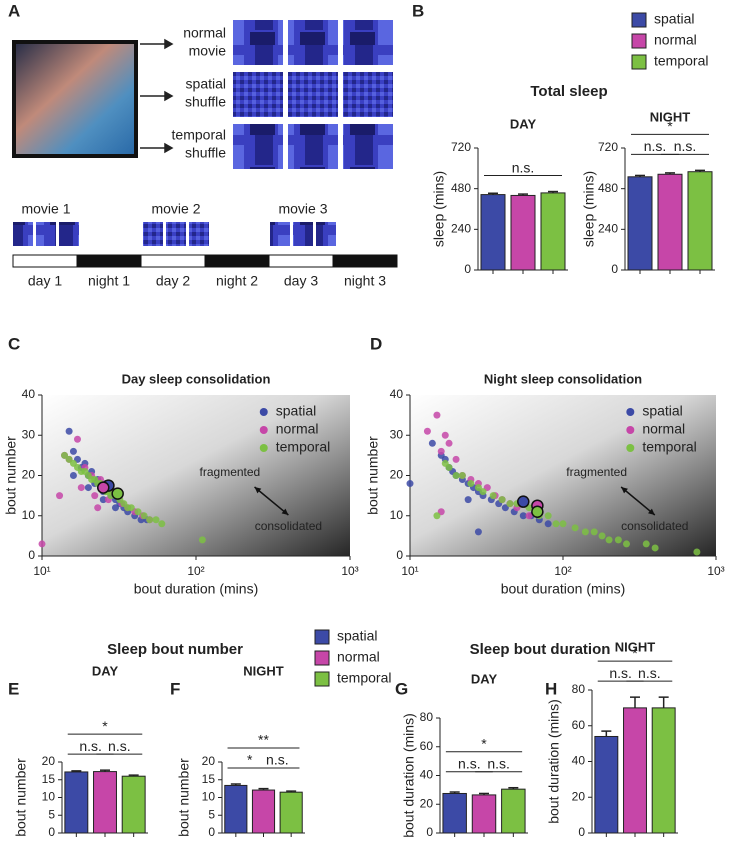 The image size is (729, 841). What do you see at coordinates (608, 147) in the screenshot?
I see `y-tick-label: 720` at bounding box center [608, 147].